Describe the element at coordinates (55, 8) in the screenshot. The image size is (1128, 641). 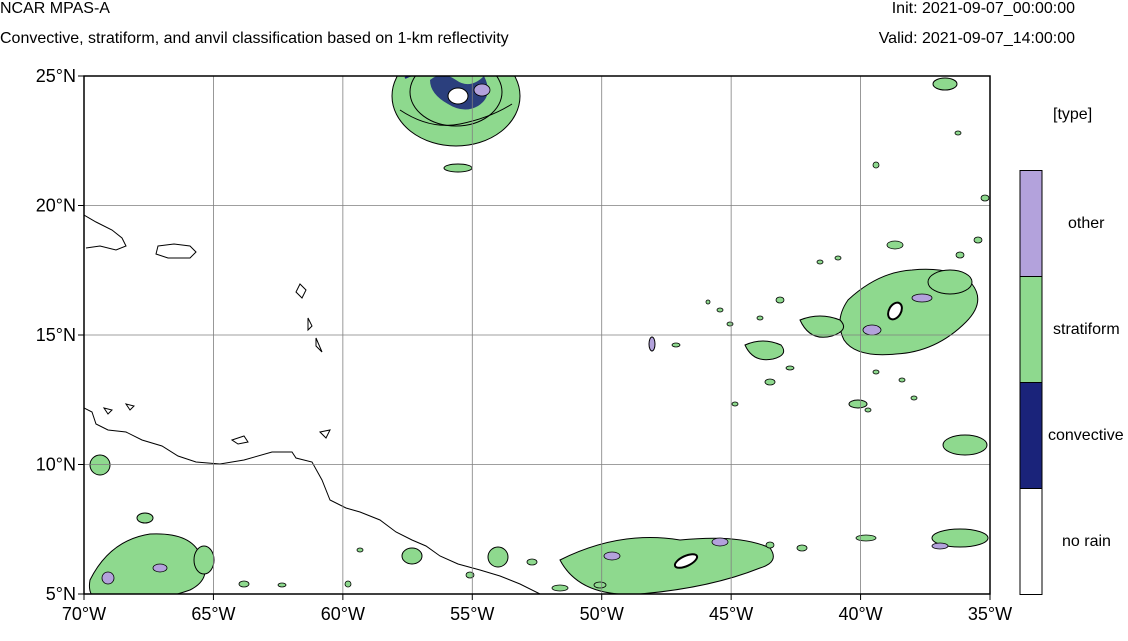
I see `model-title: NCAR MPAS-A` at that location.